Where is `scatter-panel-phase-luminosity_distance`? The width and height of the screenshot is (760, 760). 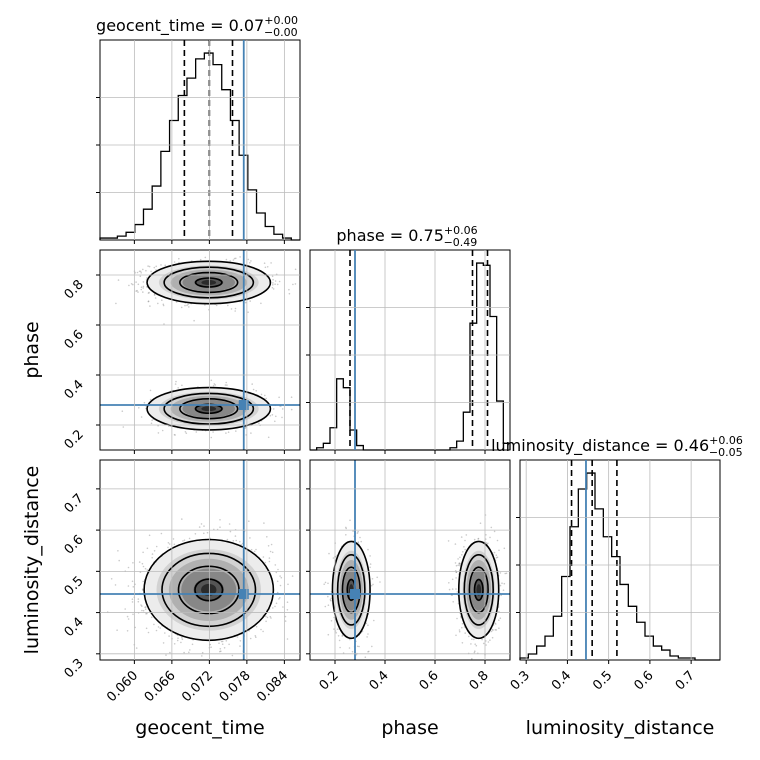 scatter-panel-phase-luminosity_distance is located at coordinates (408, 561).